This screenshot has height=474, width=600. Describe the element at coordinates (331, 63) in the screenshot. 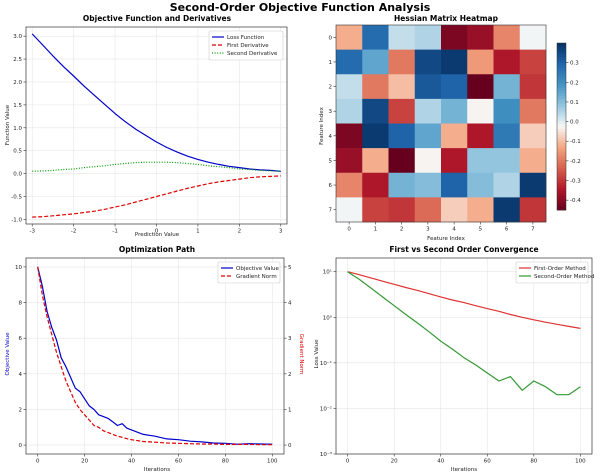

I see `y-tick-label: 1` at that location.